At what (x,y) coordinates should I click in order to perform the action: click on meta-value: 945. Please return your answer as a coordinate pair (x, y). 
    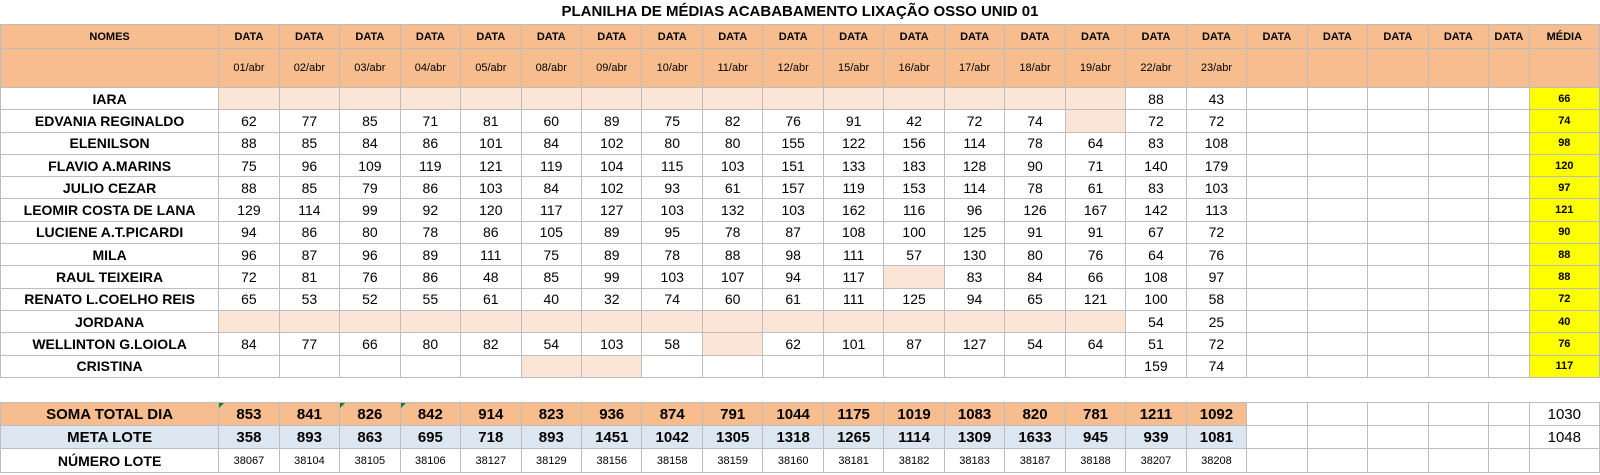
    Looking at the image, I should click on (1095, 437).